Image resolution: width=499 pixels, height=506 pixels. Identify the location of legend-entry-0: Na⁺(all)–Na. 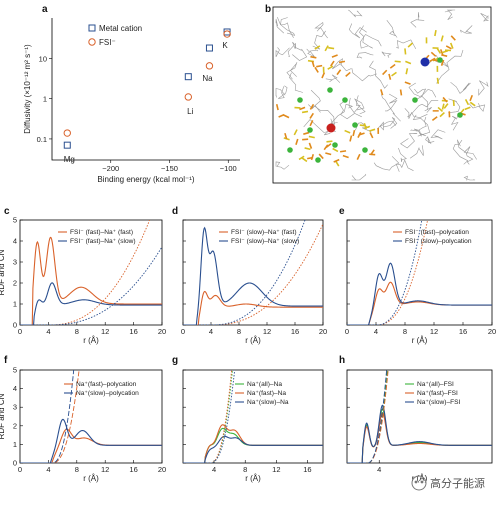
(264, 384).